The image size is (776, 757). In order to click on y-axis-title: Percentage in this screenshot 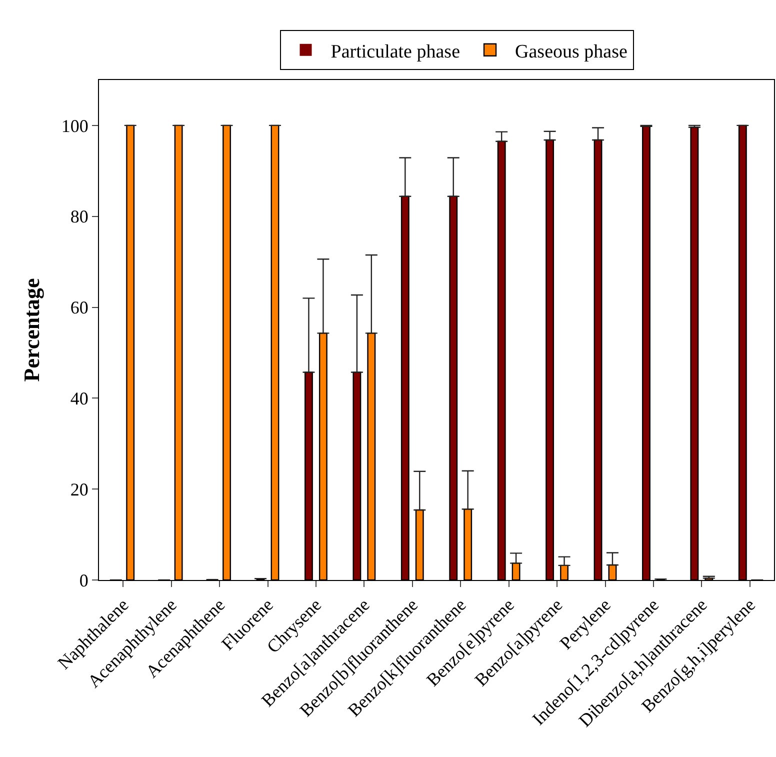, I will do `click(31, 330)`.